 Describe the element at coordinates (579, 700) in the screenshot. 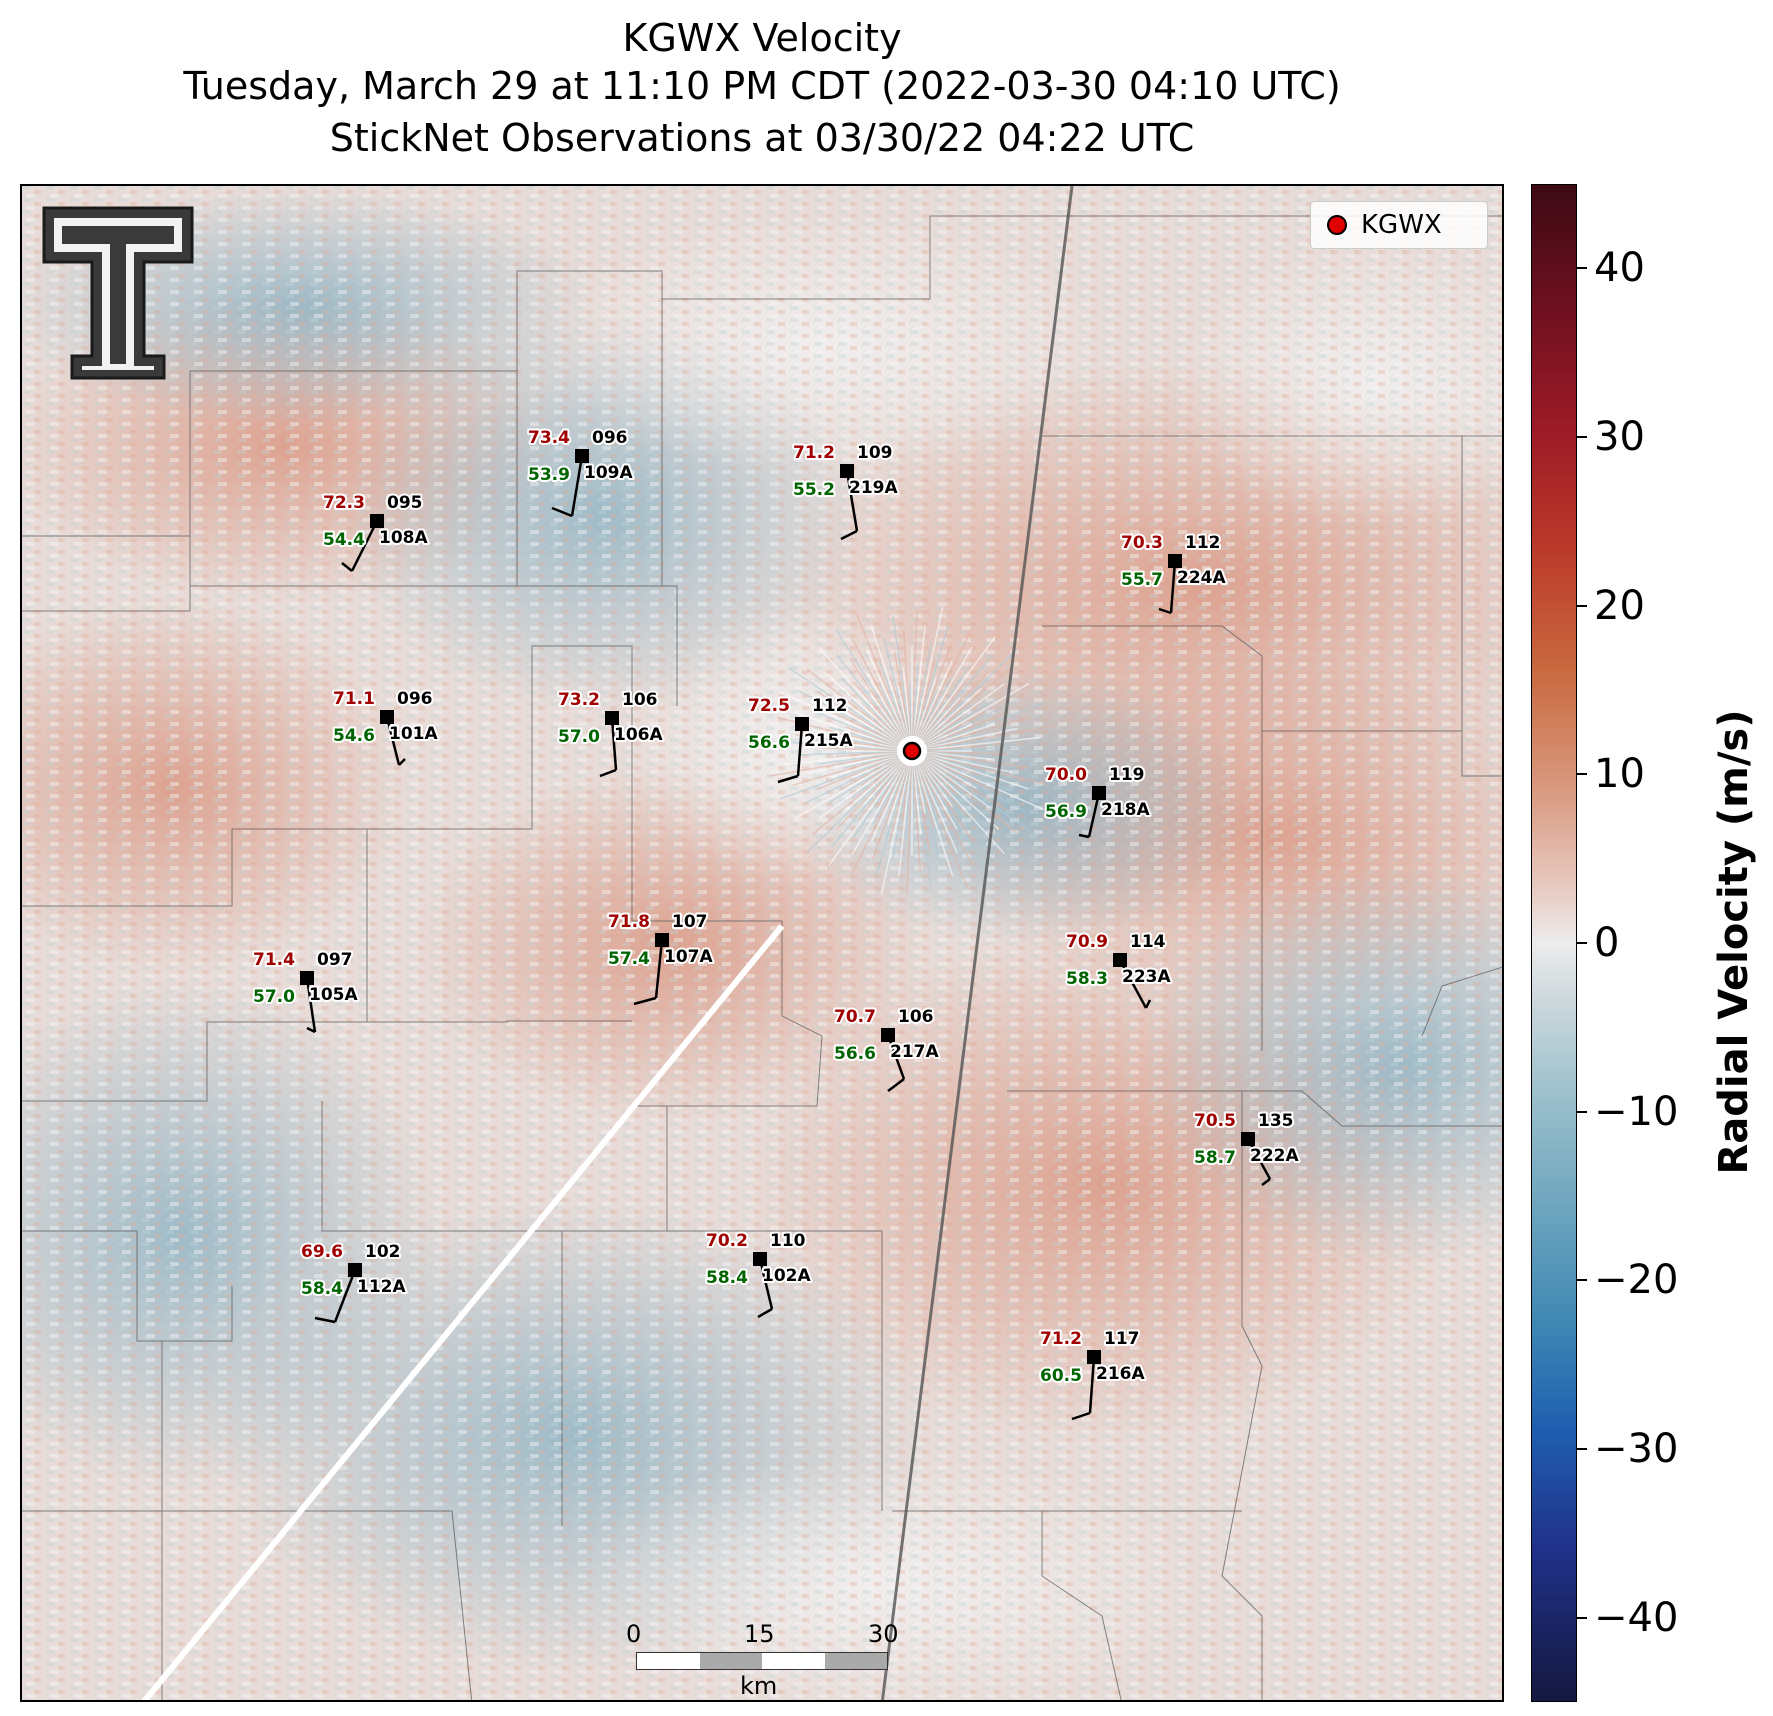

I see `station-temperature: 73.2` at that location.